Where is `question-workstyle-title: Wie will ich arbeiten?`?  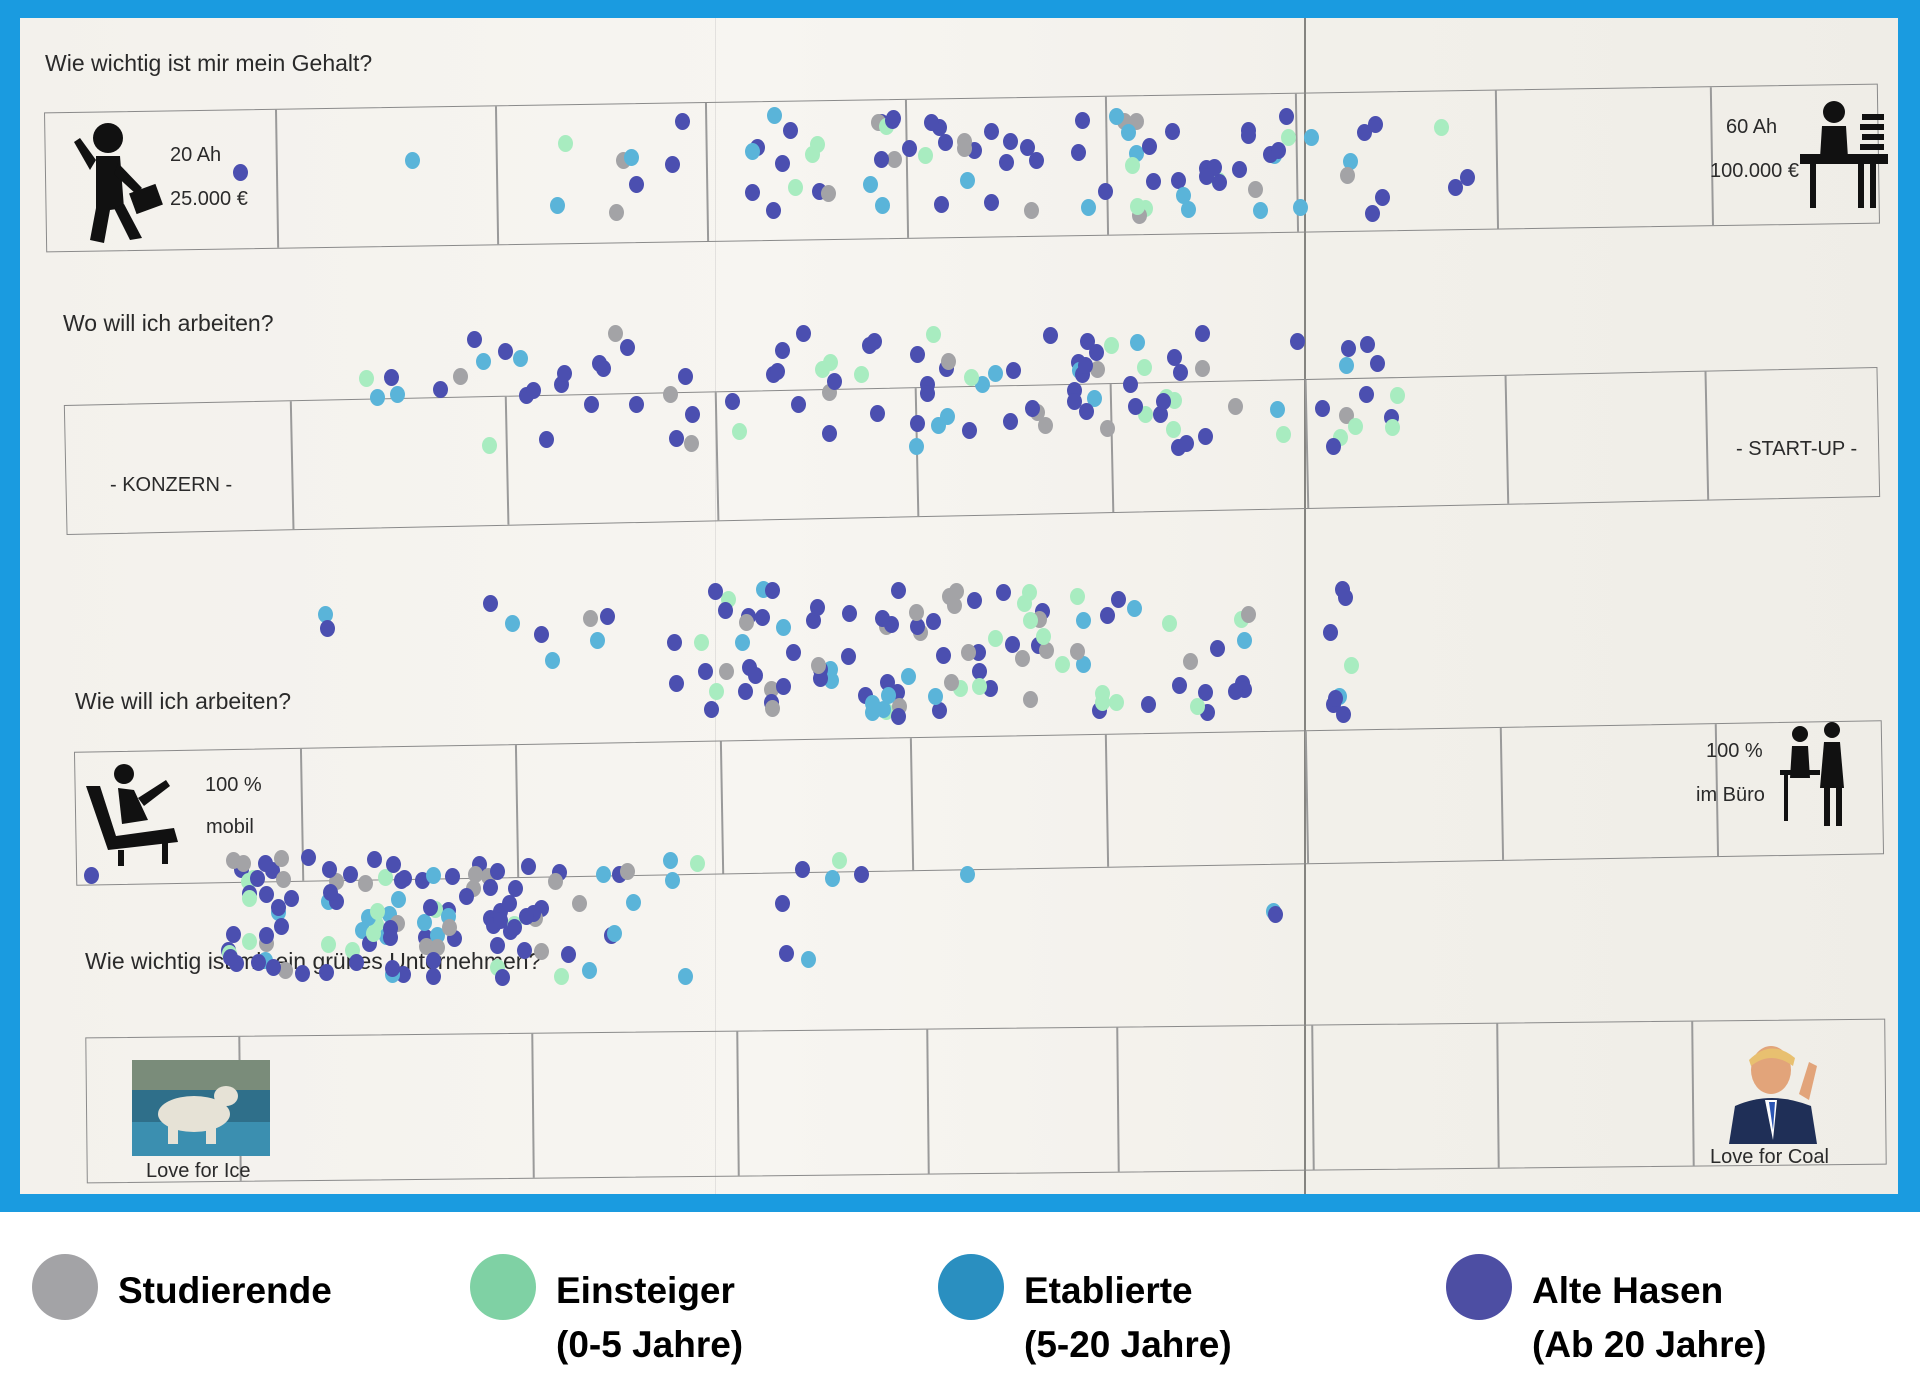
question-workstyle-title: Wie will ich arbeiten? is located at coordinates (183, 701).